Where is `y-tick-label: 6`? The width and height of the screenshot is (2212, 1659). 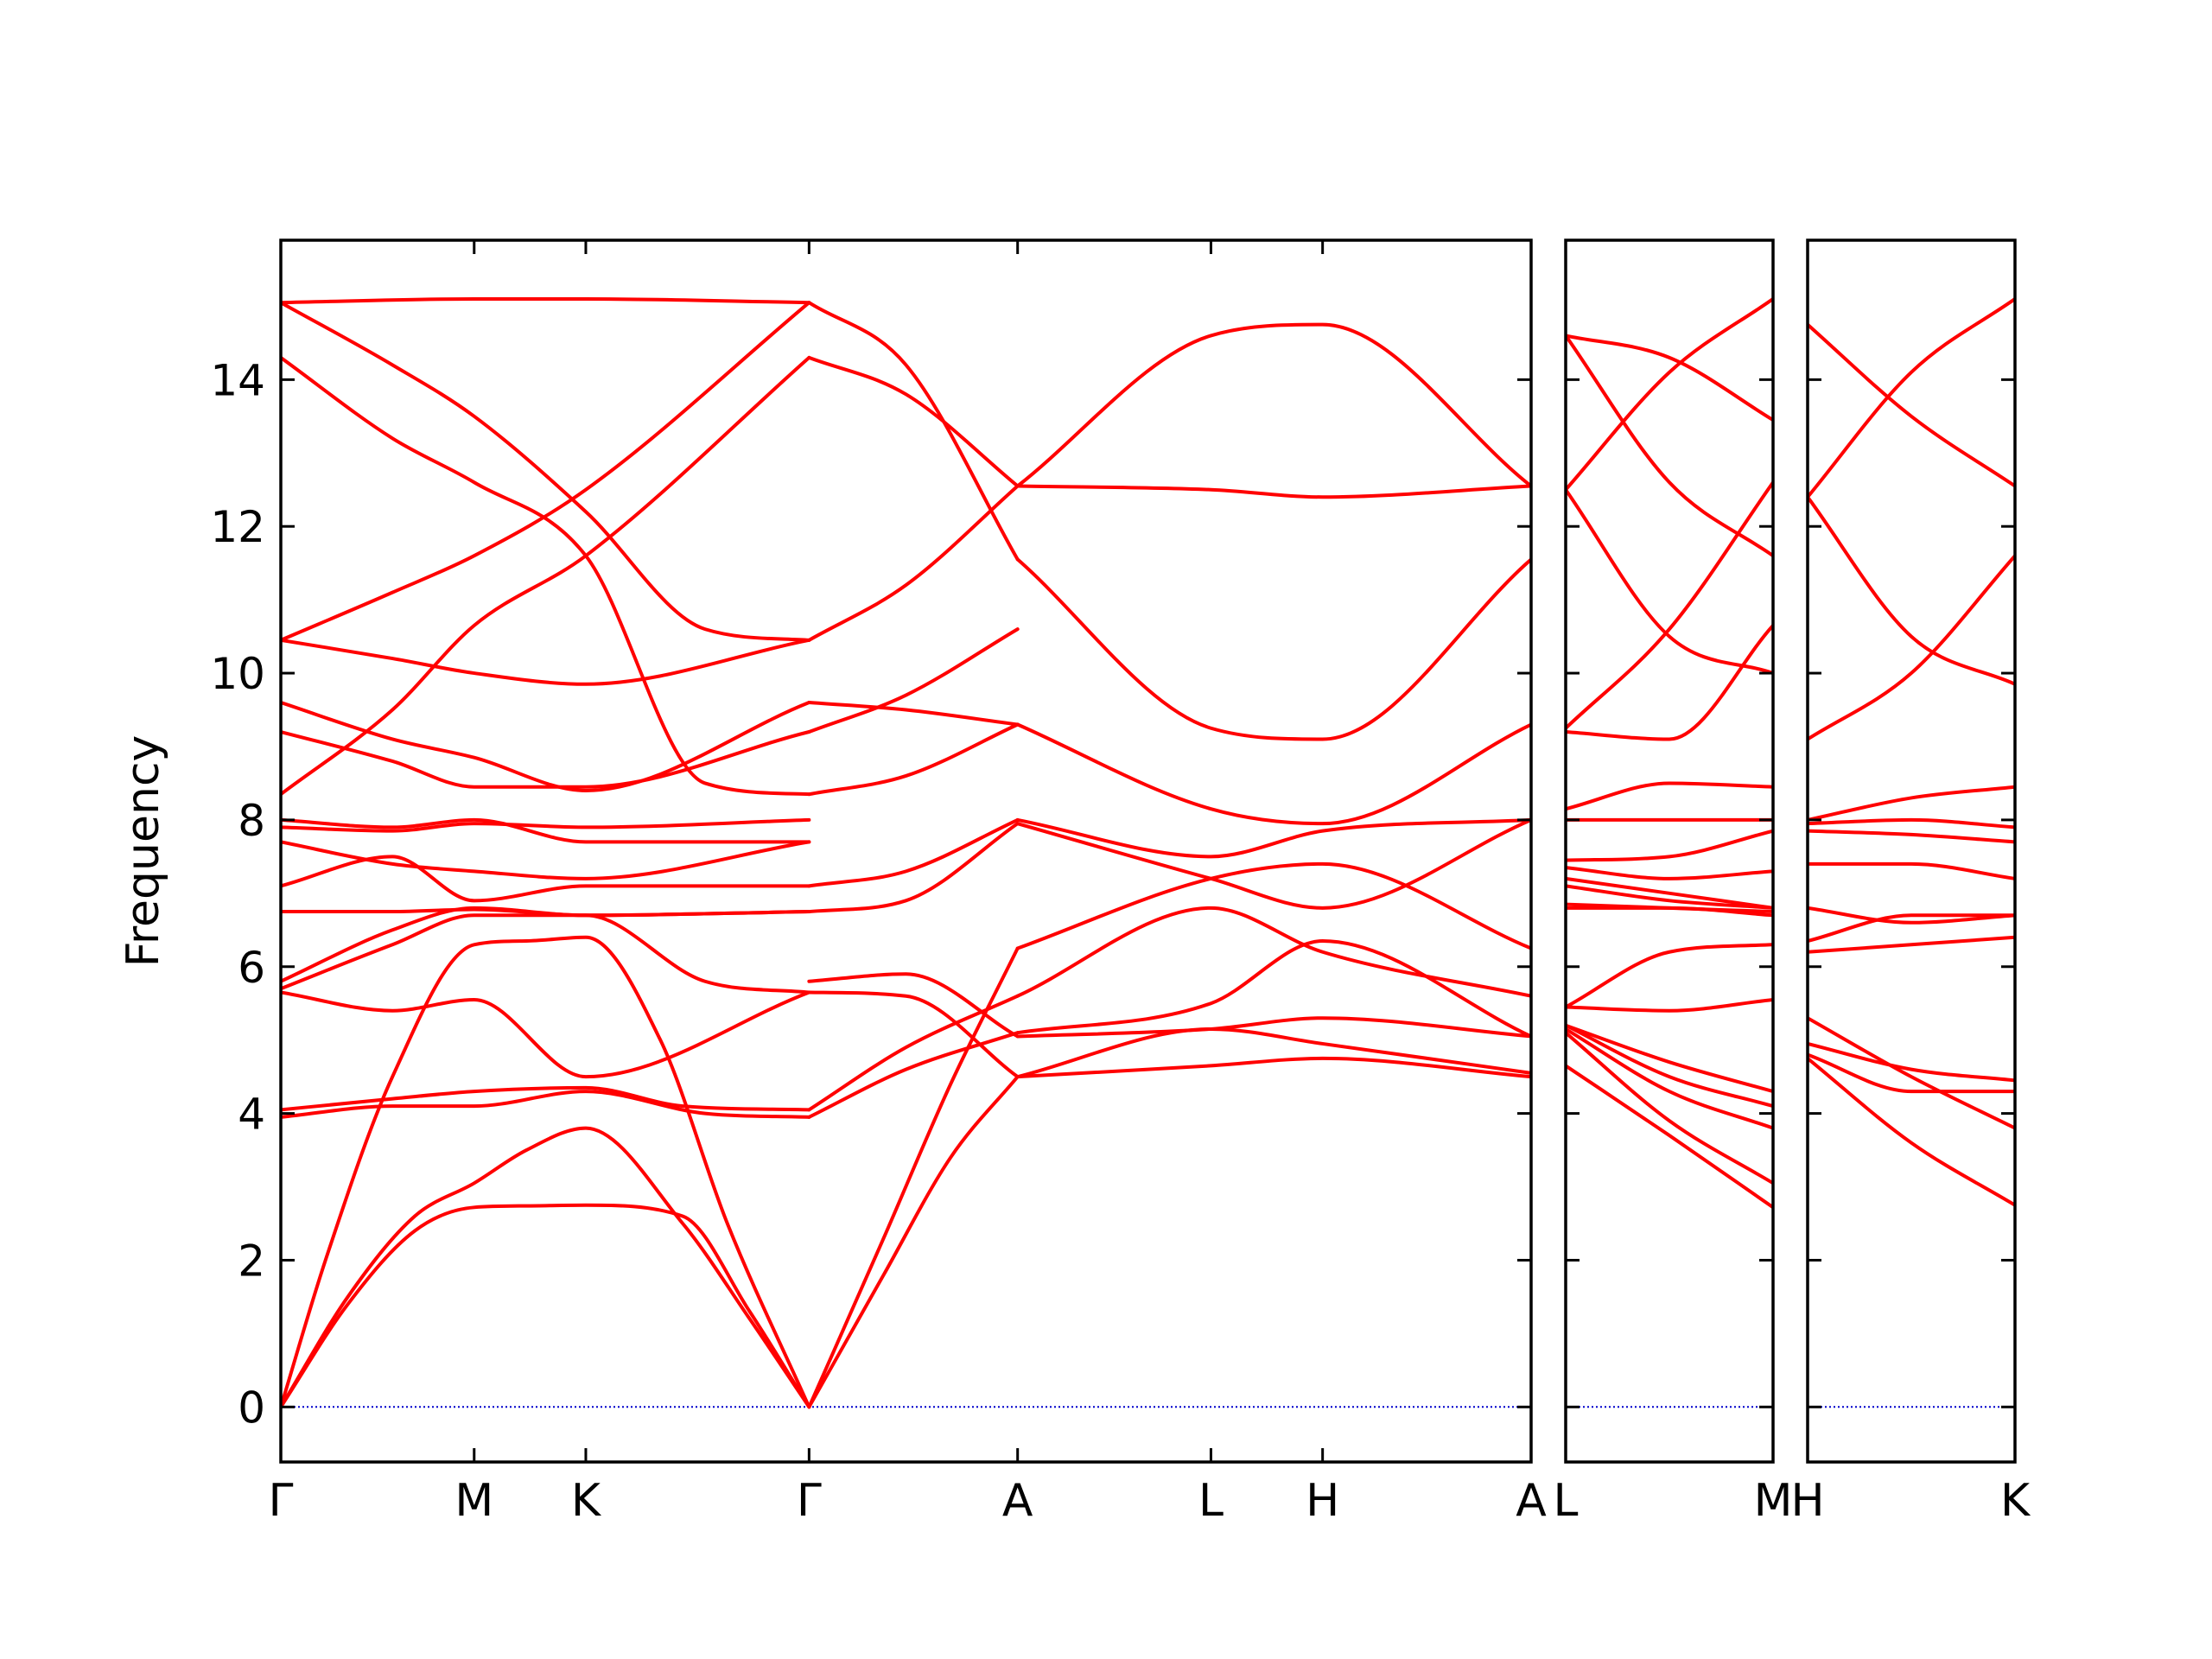
y-tick-label: 6 is located at coordinates (251, 968).